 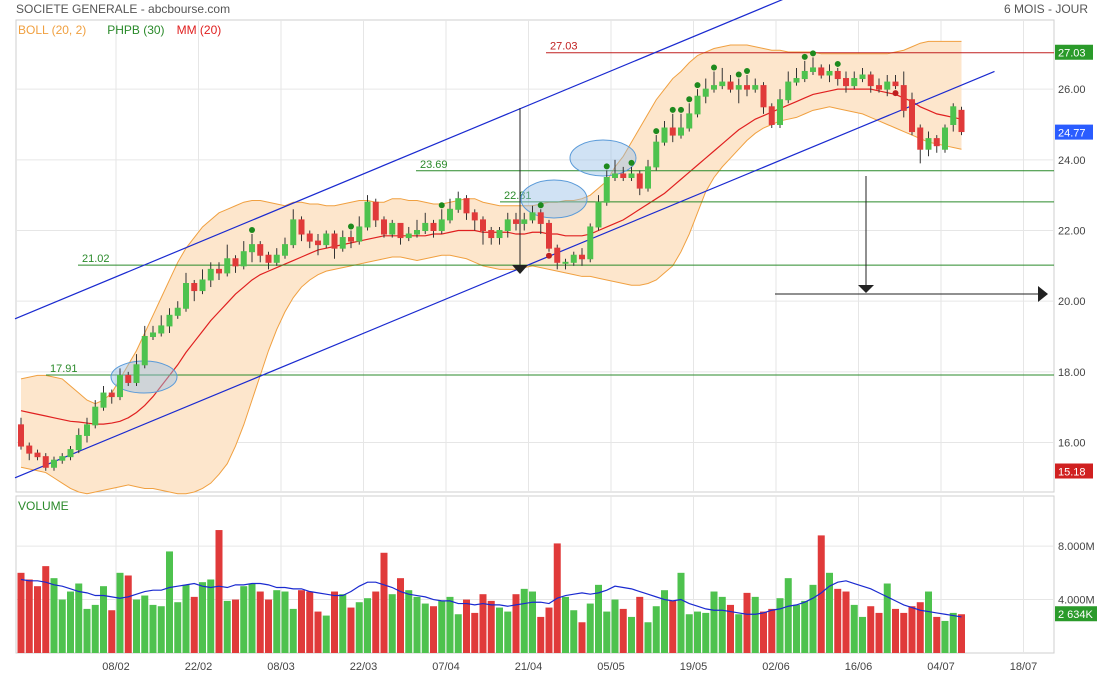 What do you see at coordinates (776, 667) in the screenshot?
I see `x-tick-label: 02/06` at bounding box center [776, 667].